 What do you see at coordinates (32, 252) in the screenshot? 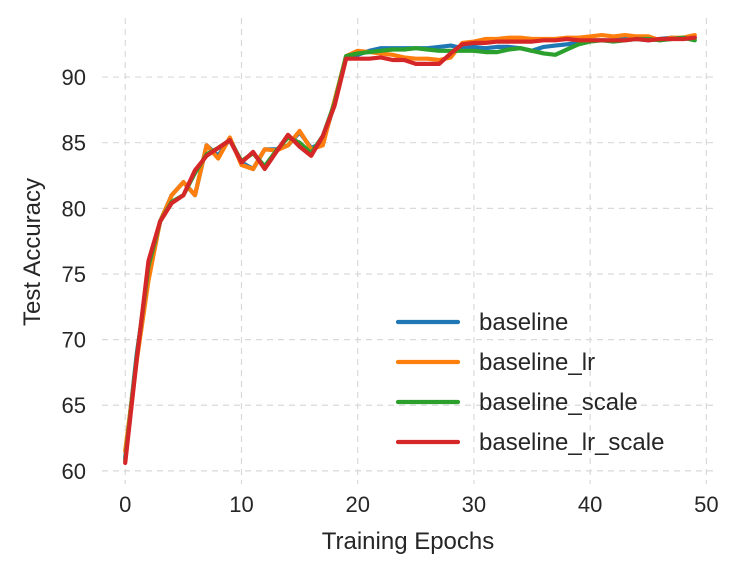
I see `y-axis-label: Test Accuracy` at bounding box center [32, 252].